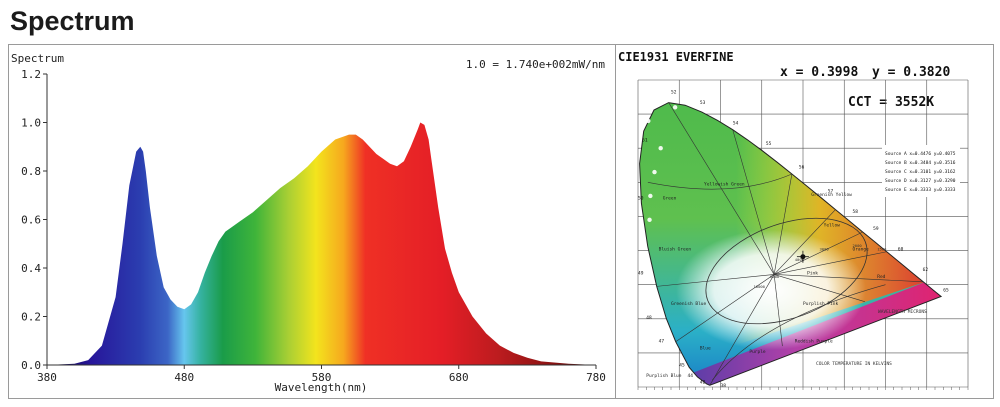 Image resolution: width=1000 pixels, height=407 pixels. Describe the element at coordinates (596, 377) in the screenshot. I see `x-tick-label: 780` at that location.